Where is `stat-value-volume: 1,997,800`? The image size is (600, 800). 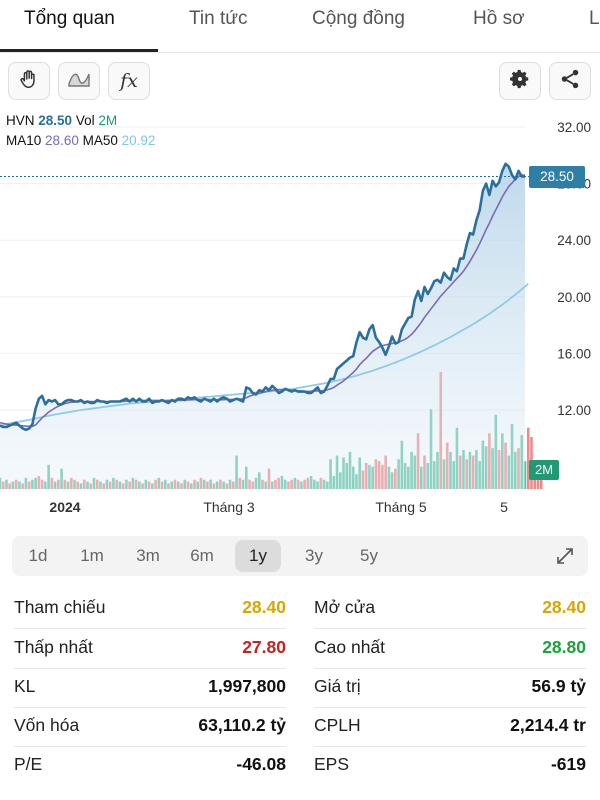
stat-value-volume: 1,997,800 is located at coordinates (247, 686).